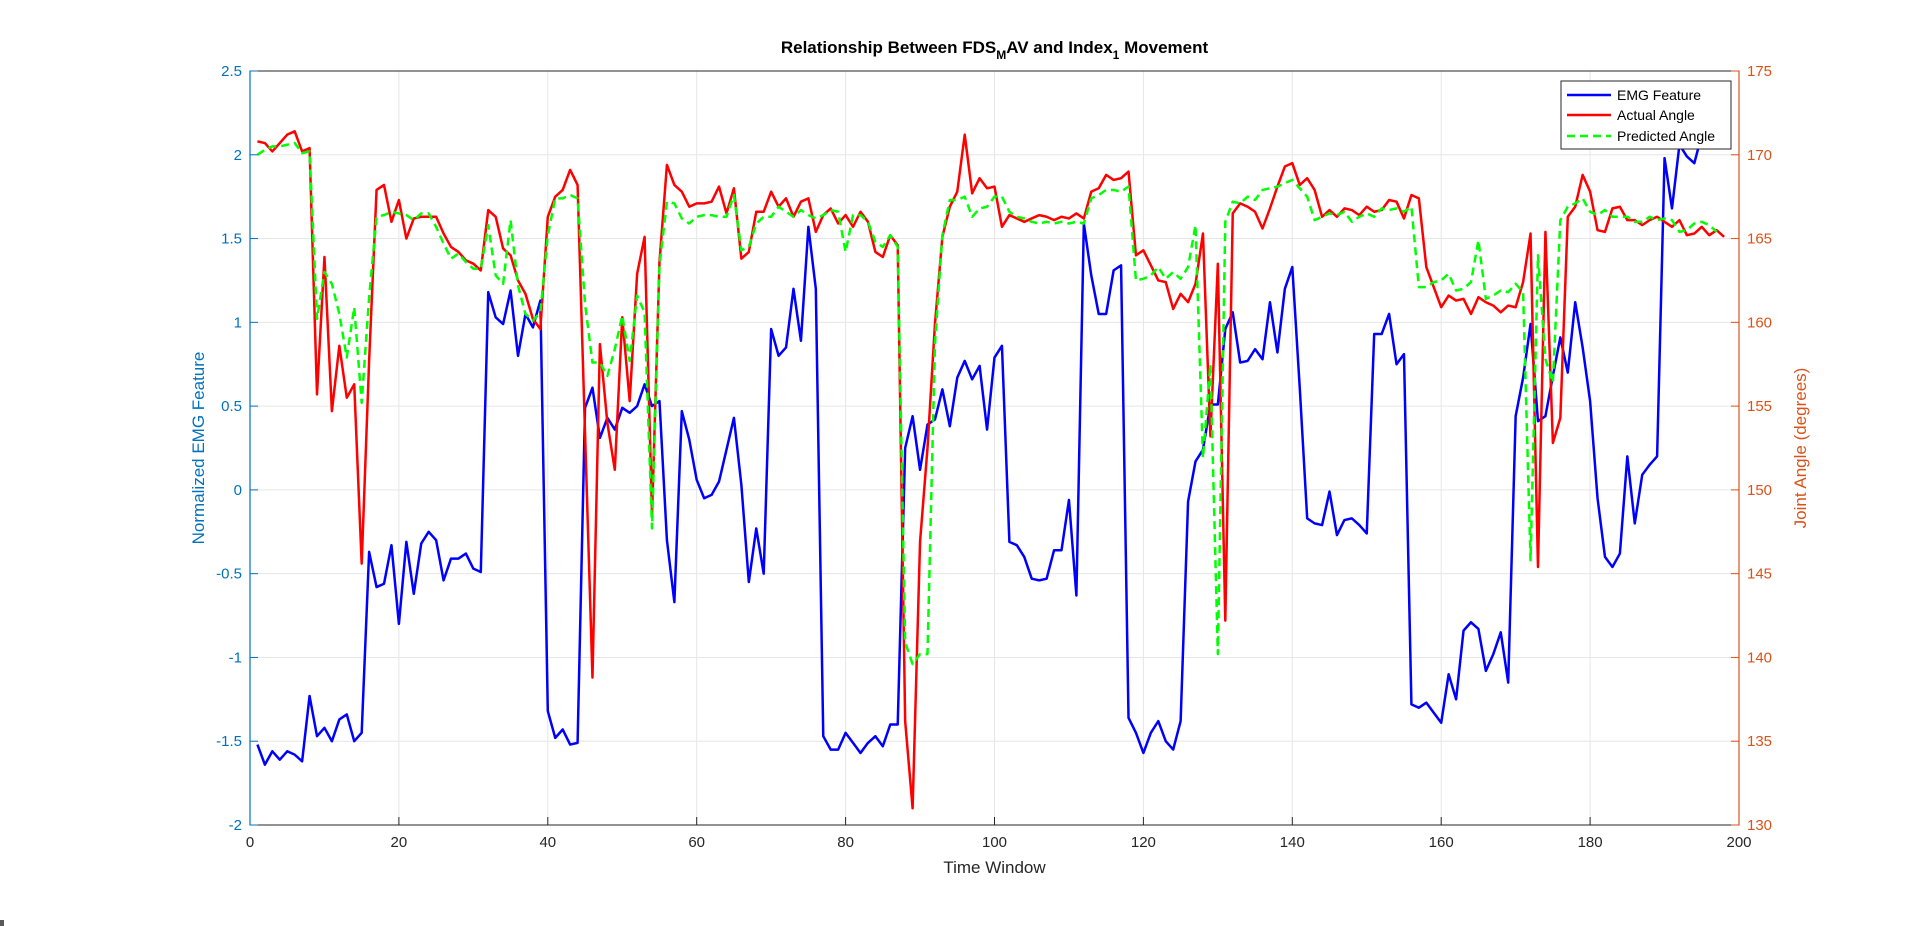 The width and height of the screenshot is (1920, 926). What do you see at coordinates (238, 155) in the screenshot?
I see `y-left-tick-label: 2` at bounding box center [238, 155].